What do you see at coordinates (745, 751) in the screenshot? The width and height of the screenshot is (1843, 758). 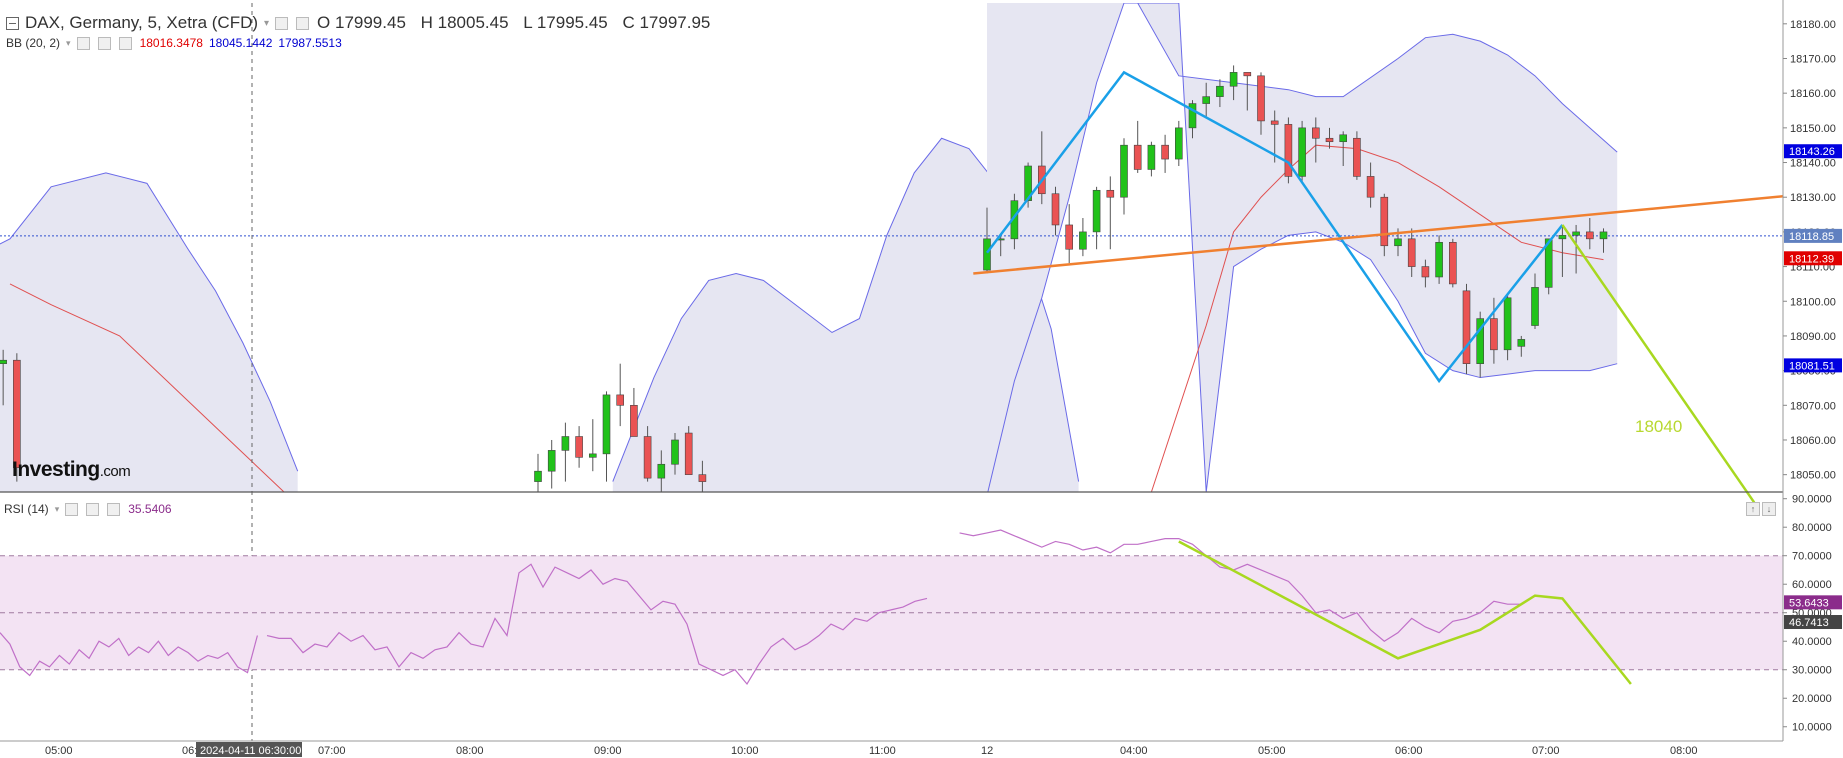 I see `time-tick-label: 10:00` at bounding box center [745, 751].